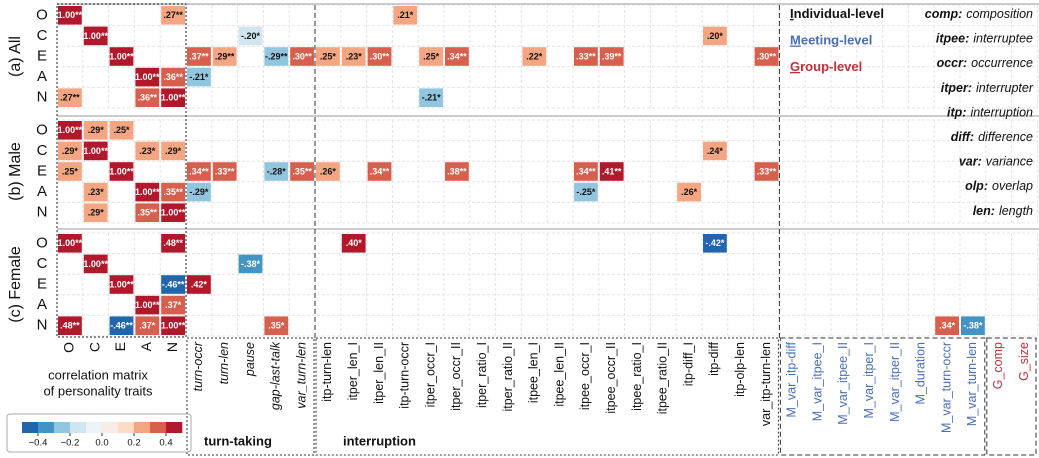 This screenshot has width=1039, height=458. I want to click on colorbar-tick-label: 0.2, so click(133, 443).